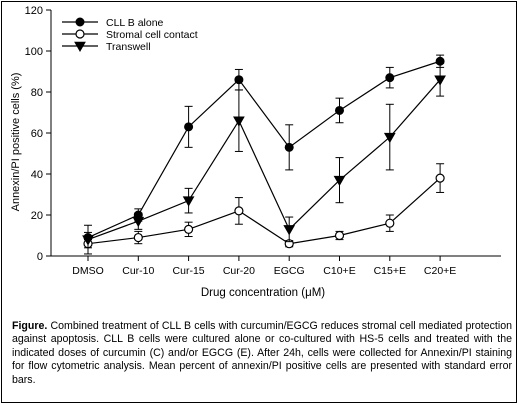  I want to click on legend-label: Transwell, so click(128, 47).